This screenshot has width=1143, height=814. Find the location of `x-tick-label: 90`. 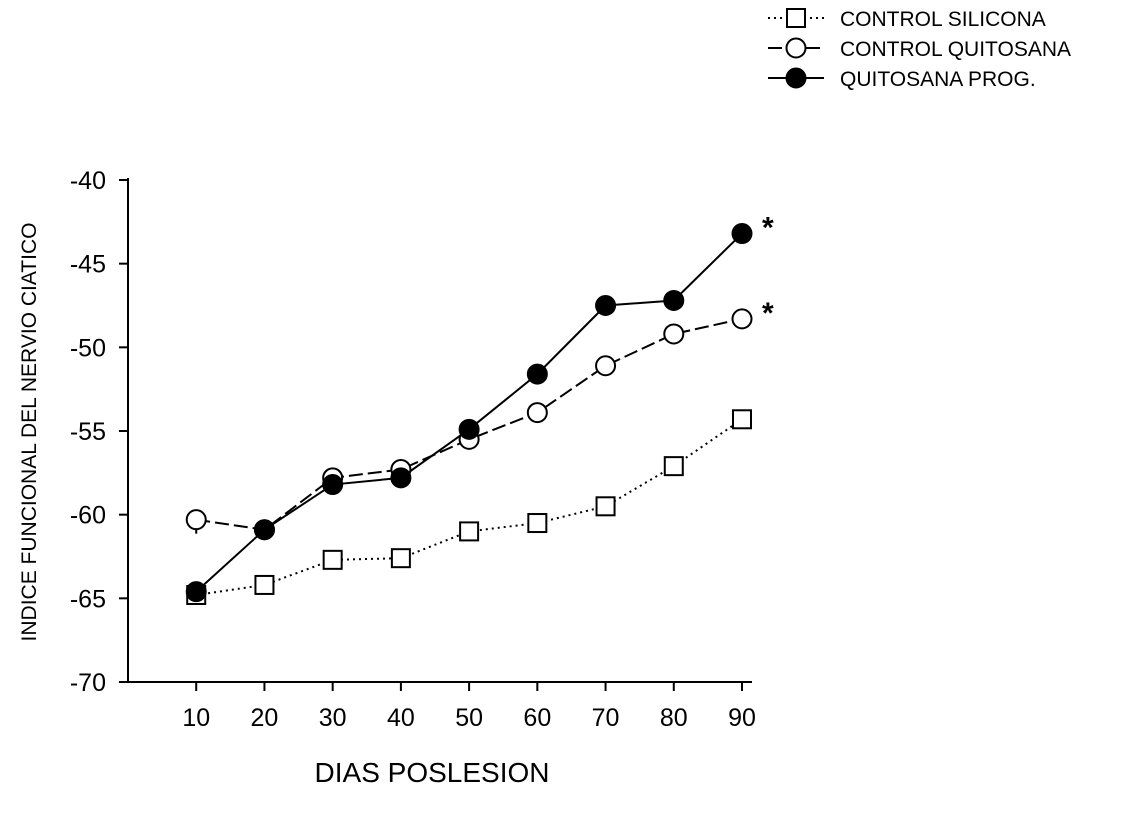

x-tick-label: 90 is located at coordinates (742, 718).